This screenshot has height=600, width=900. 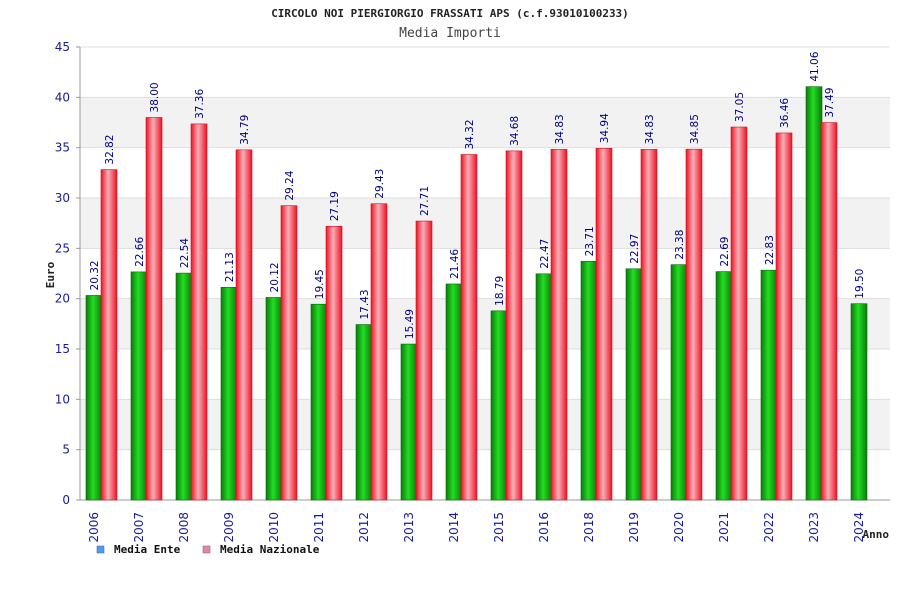 I want to click on data-label: 19.50, so click(x=860, y=284).